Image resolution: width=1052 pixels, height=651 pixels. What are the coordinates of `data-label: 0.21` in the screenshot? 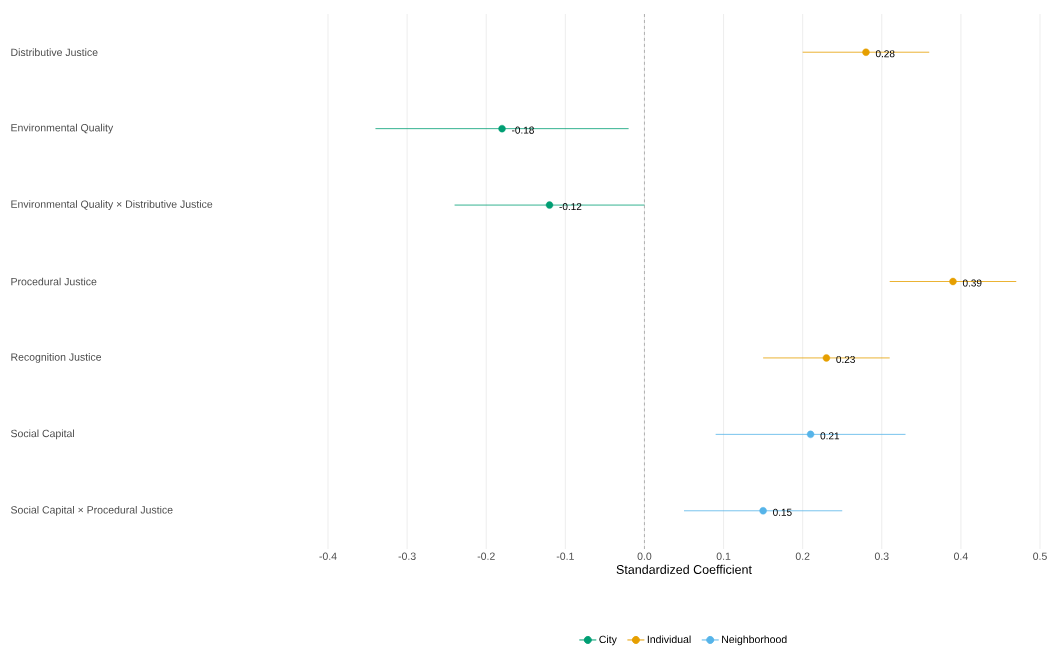 It's located at (830, 436).